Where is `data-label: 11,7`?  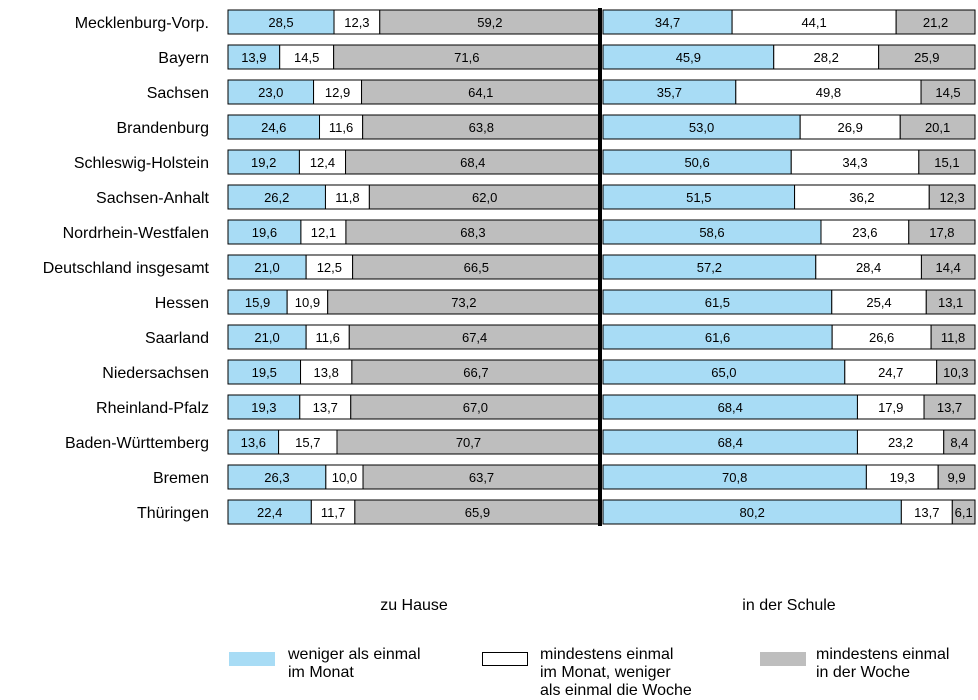 data-label: 11,7 is located at coordinates (333, 512).